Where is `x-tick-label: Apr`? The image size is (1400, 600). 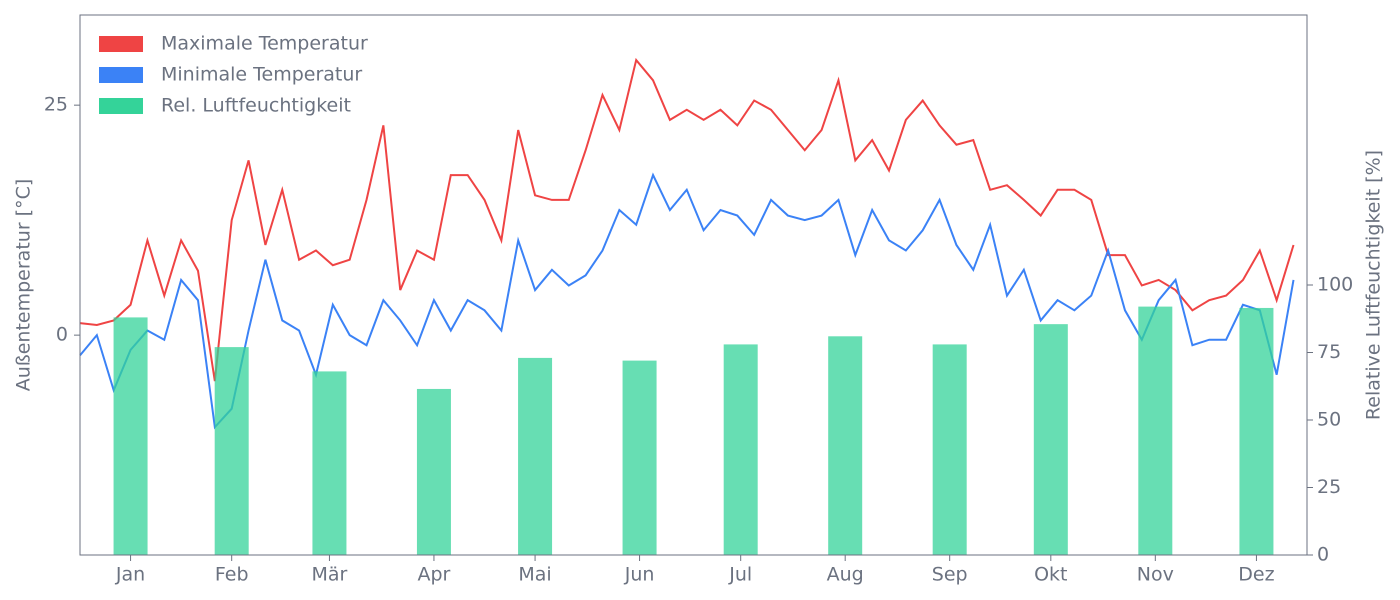
x-tick-label: Apr is located at coordinates (434, 575).